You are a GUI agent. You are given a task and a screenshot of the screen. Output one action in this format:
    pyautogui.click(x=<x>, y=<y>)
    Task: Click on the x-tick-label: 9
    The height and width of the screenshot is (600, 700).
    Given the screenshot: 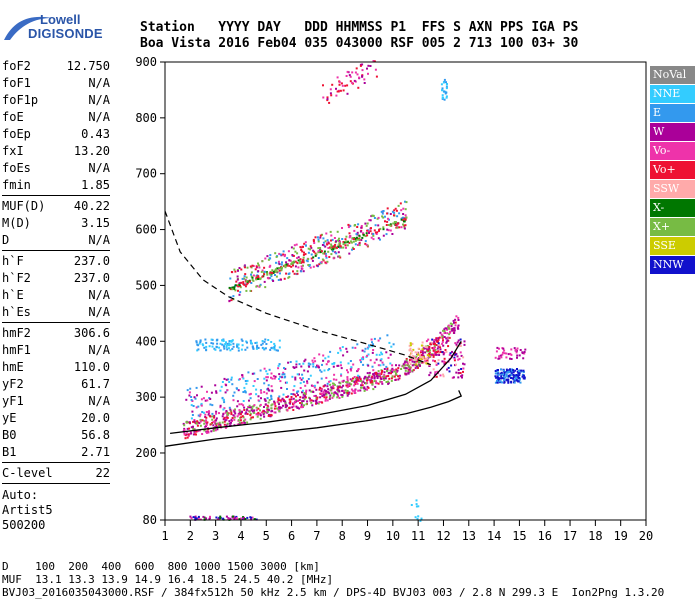 What is the action you would take?
    pyautogui.click(x=367, y=536)
    